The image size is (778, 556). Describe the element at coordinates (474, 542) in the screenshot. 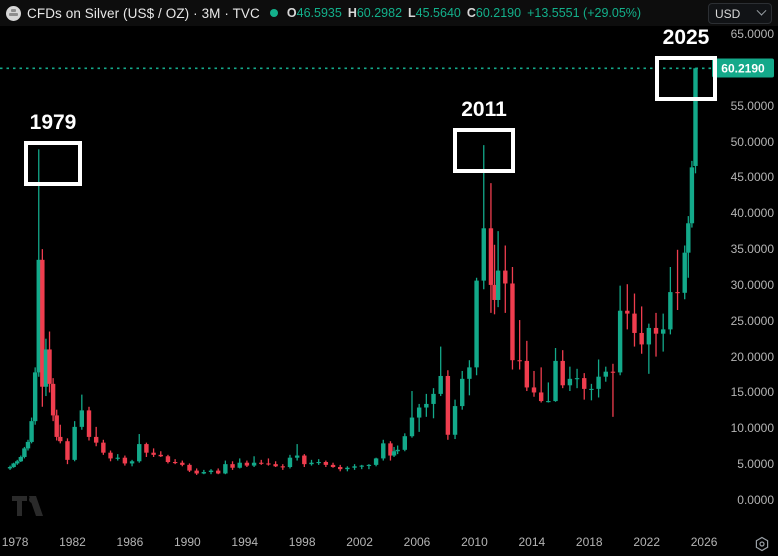

I see `time-tick-label: 2010` at that location.